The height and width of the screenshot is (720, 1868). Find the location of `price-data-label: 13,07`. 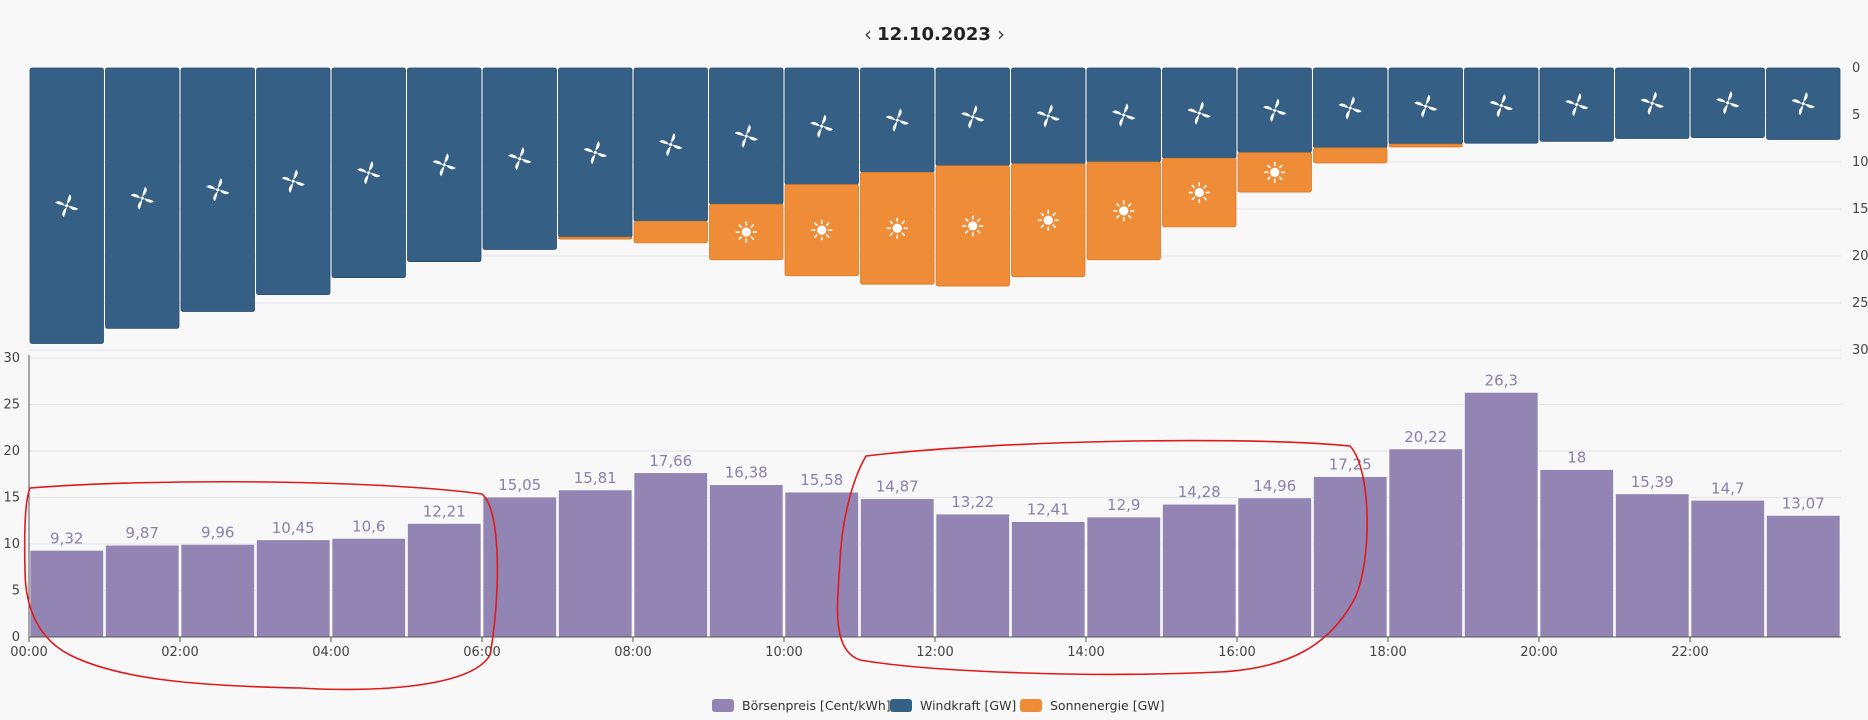

price-data-label: 13,07 is located at coordinates (1803, 503).